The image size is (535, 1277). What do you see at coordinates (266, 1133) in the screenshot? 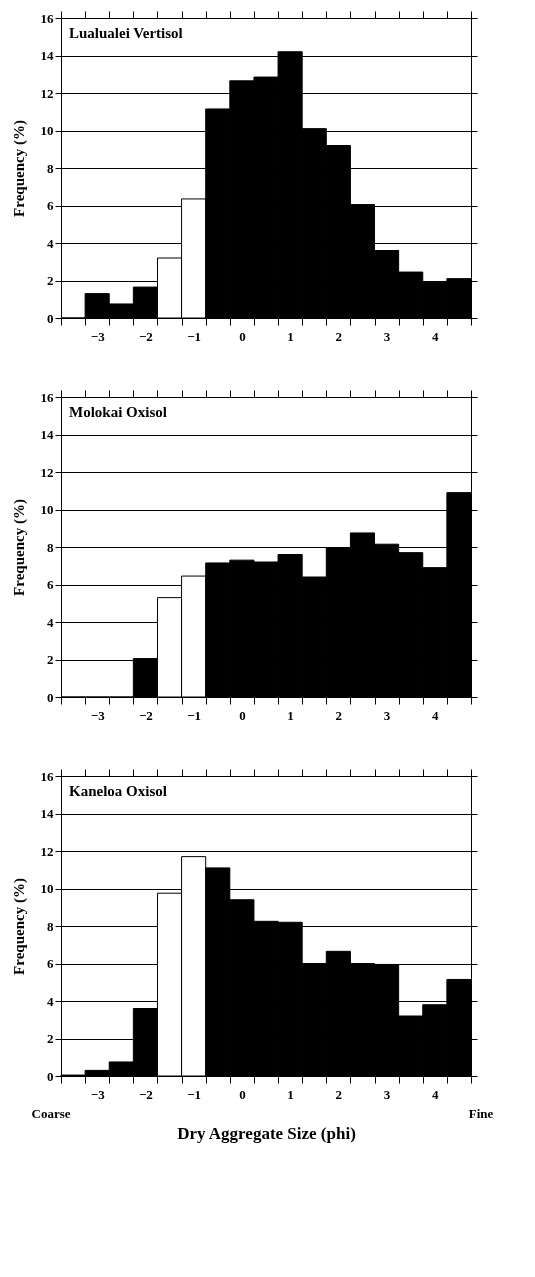
I see `x-axis-title: Dry Aggregate Size (phi)` at bounding box center [266, 1133].